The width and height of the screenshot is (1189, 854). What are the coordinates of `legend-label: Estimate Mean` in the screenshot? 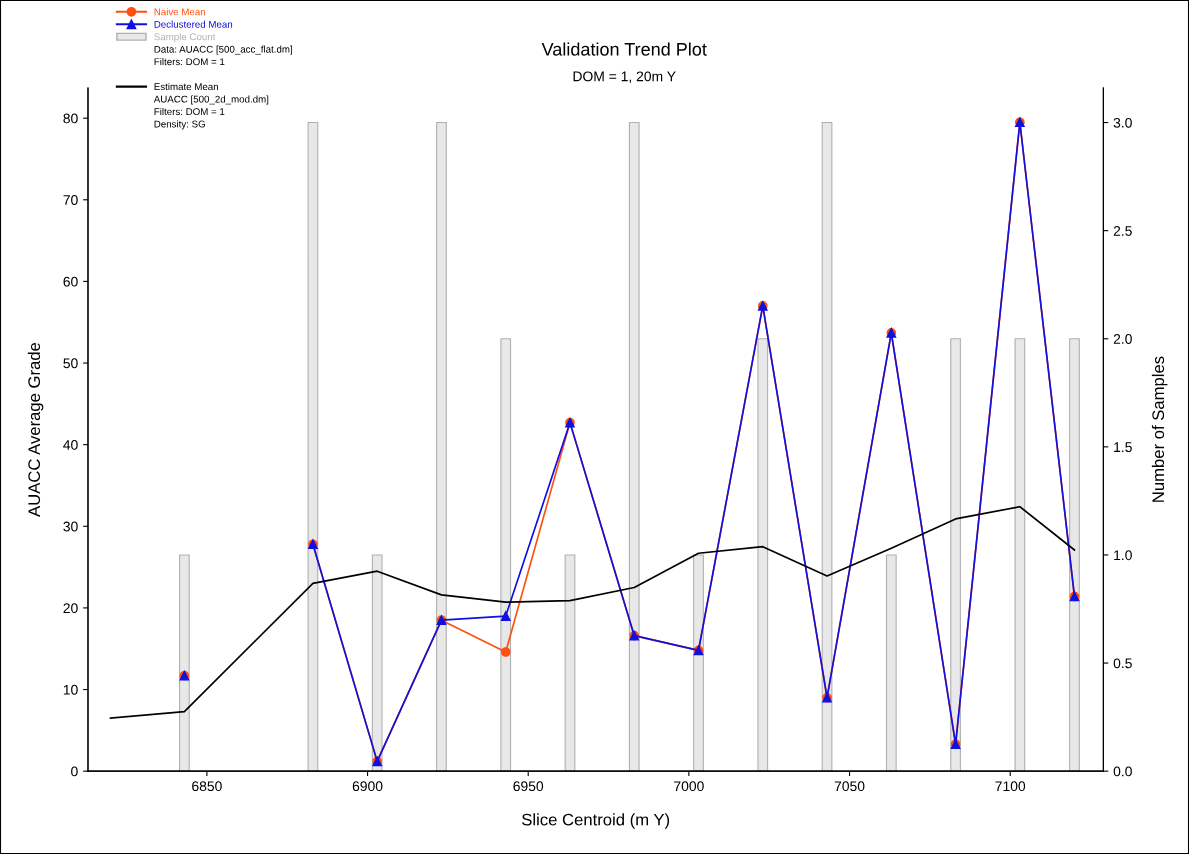 It's located at (186, 86).